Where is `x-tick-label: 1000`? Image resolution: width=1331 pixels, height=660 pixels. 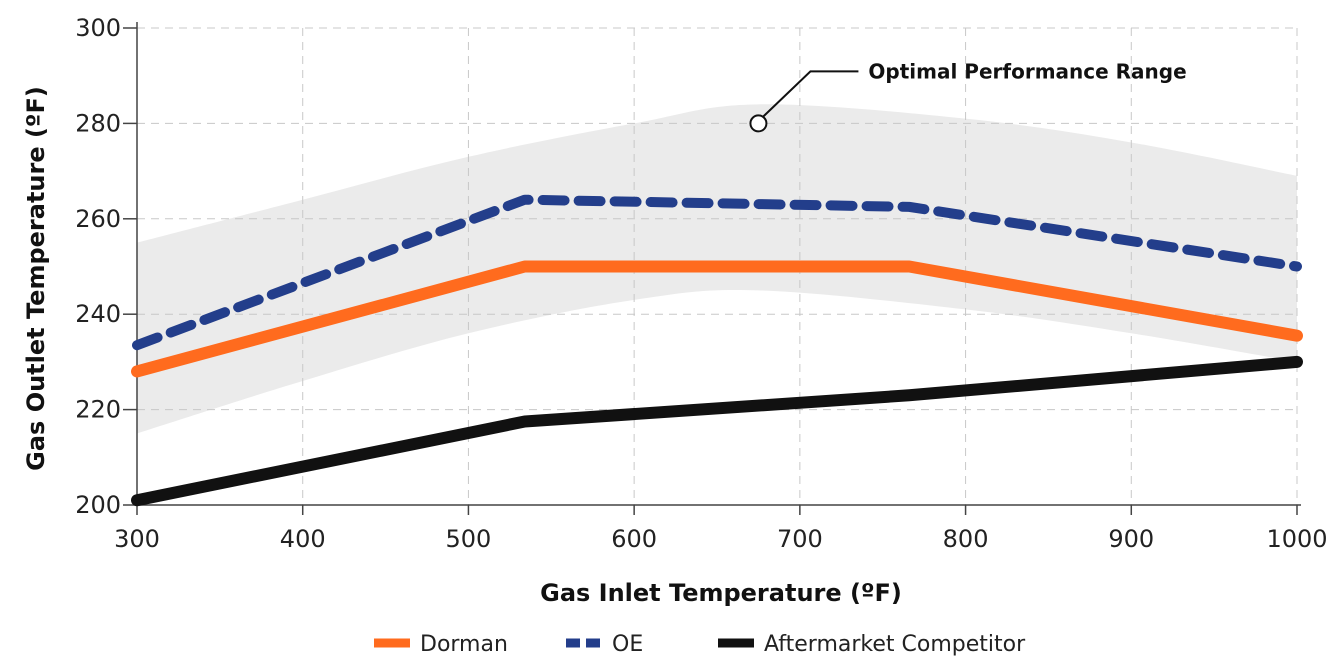
x-tick-label: 1000 is located at coordinates (1296, 539).